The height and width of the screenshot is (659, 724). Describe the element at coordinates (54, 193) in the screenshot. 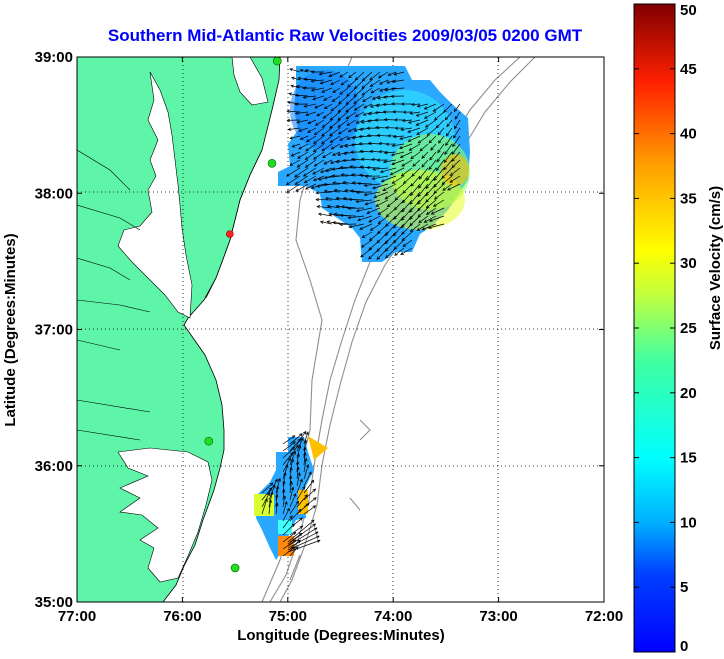

I see `y-tick-label: 38:00` at that location.